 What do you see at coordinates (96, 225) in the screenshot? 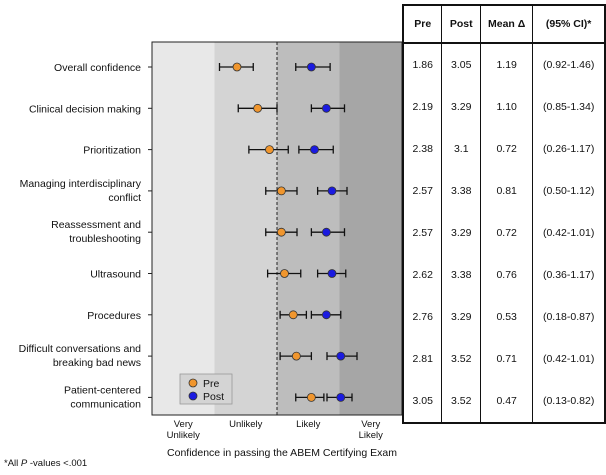
I see `category-label-line: Reassessment and` at bounding box center [96, 225].